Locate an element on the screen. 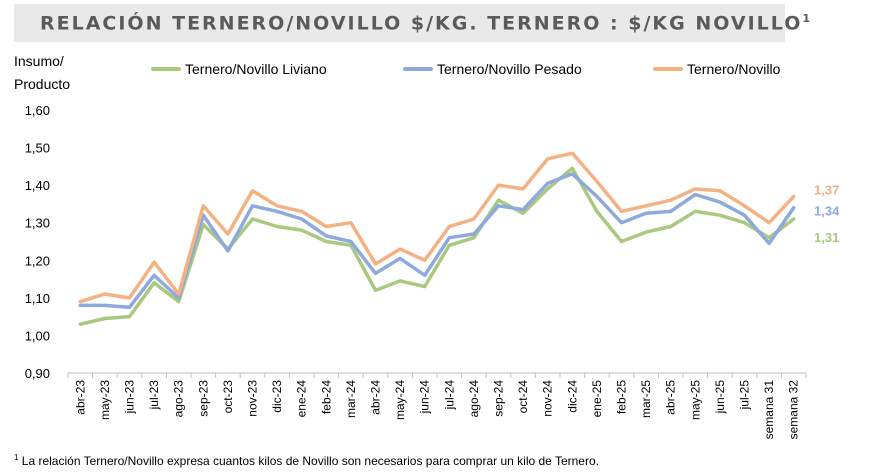 The height and width of the screenshot is (473, 894). legend-item-pesado: Ternero/Novillo Pesado is located at coordinates (492, 69).